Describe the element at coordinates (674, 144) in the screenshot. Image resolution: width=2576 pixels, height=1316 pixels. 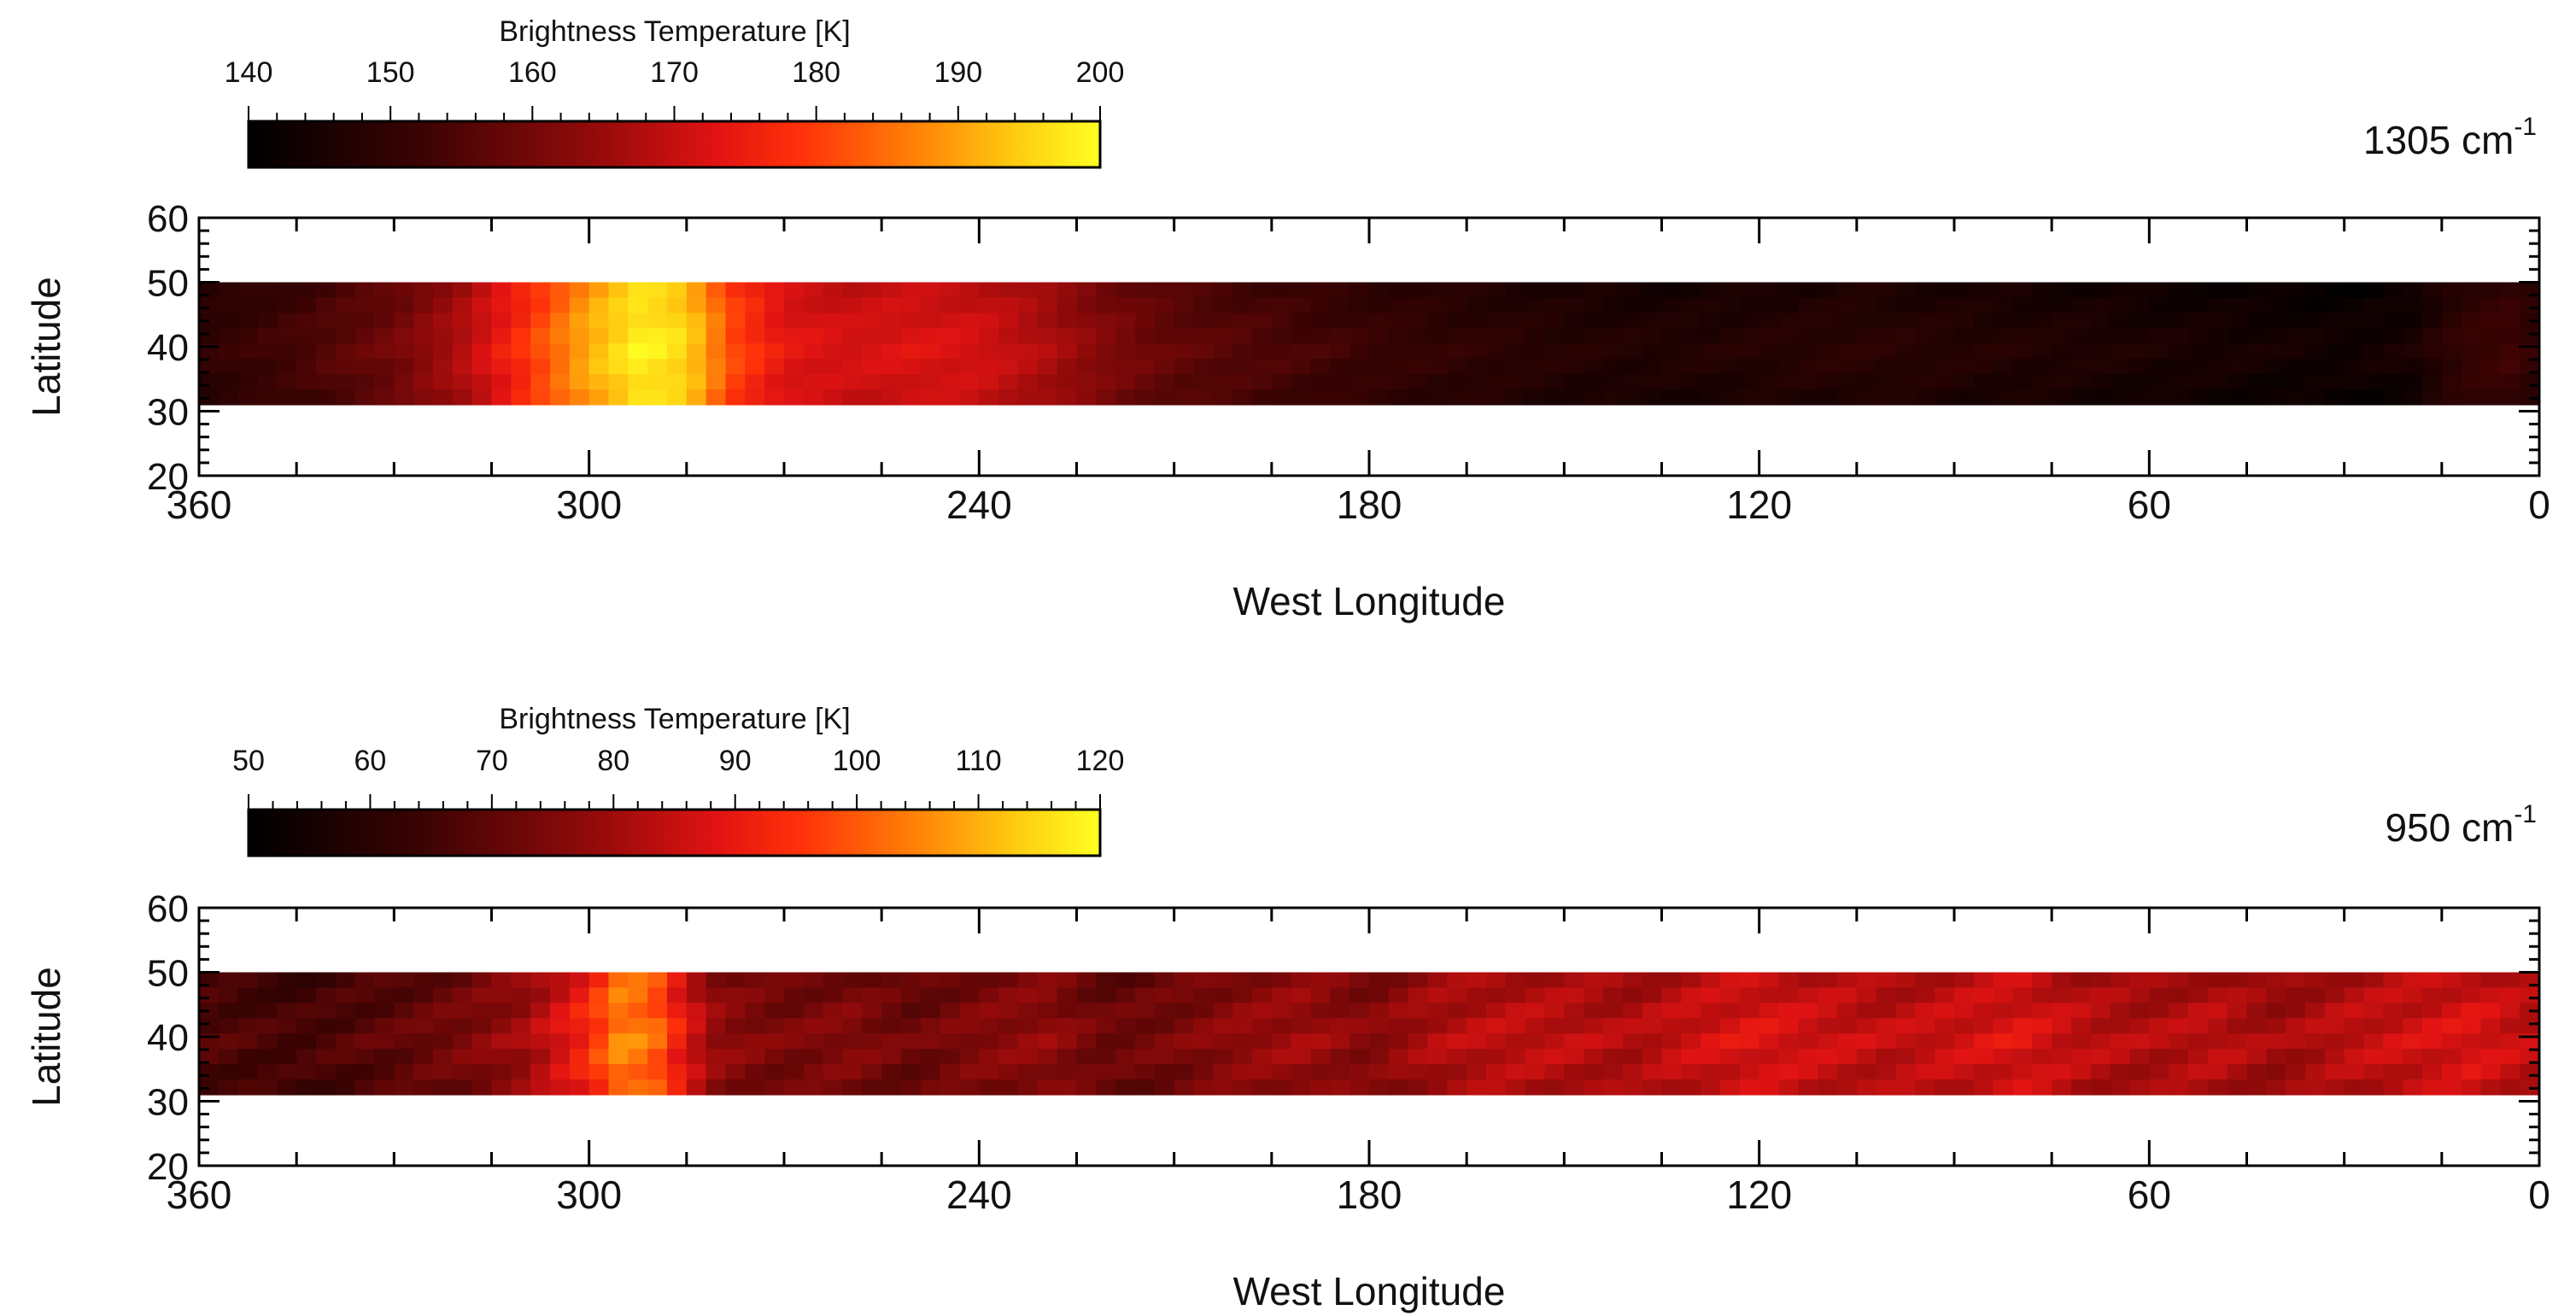
I see `colorbar` at that location.